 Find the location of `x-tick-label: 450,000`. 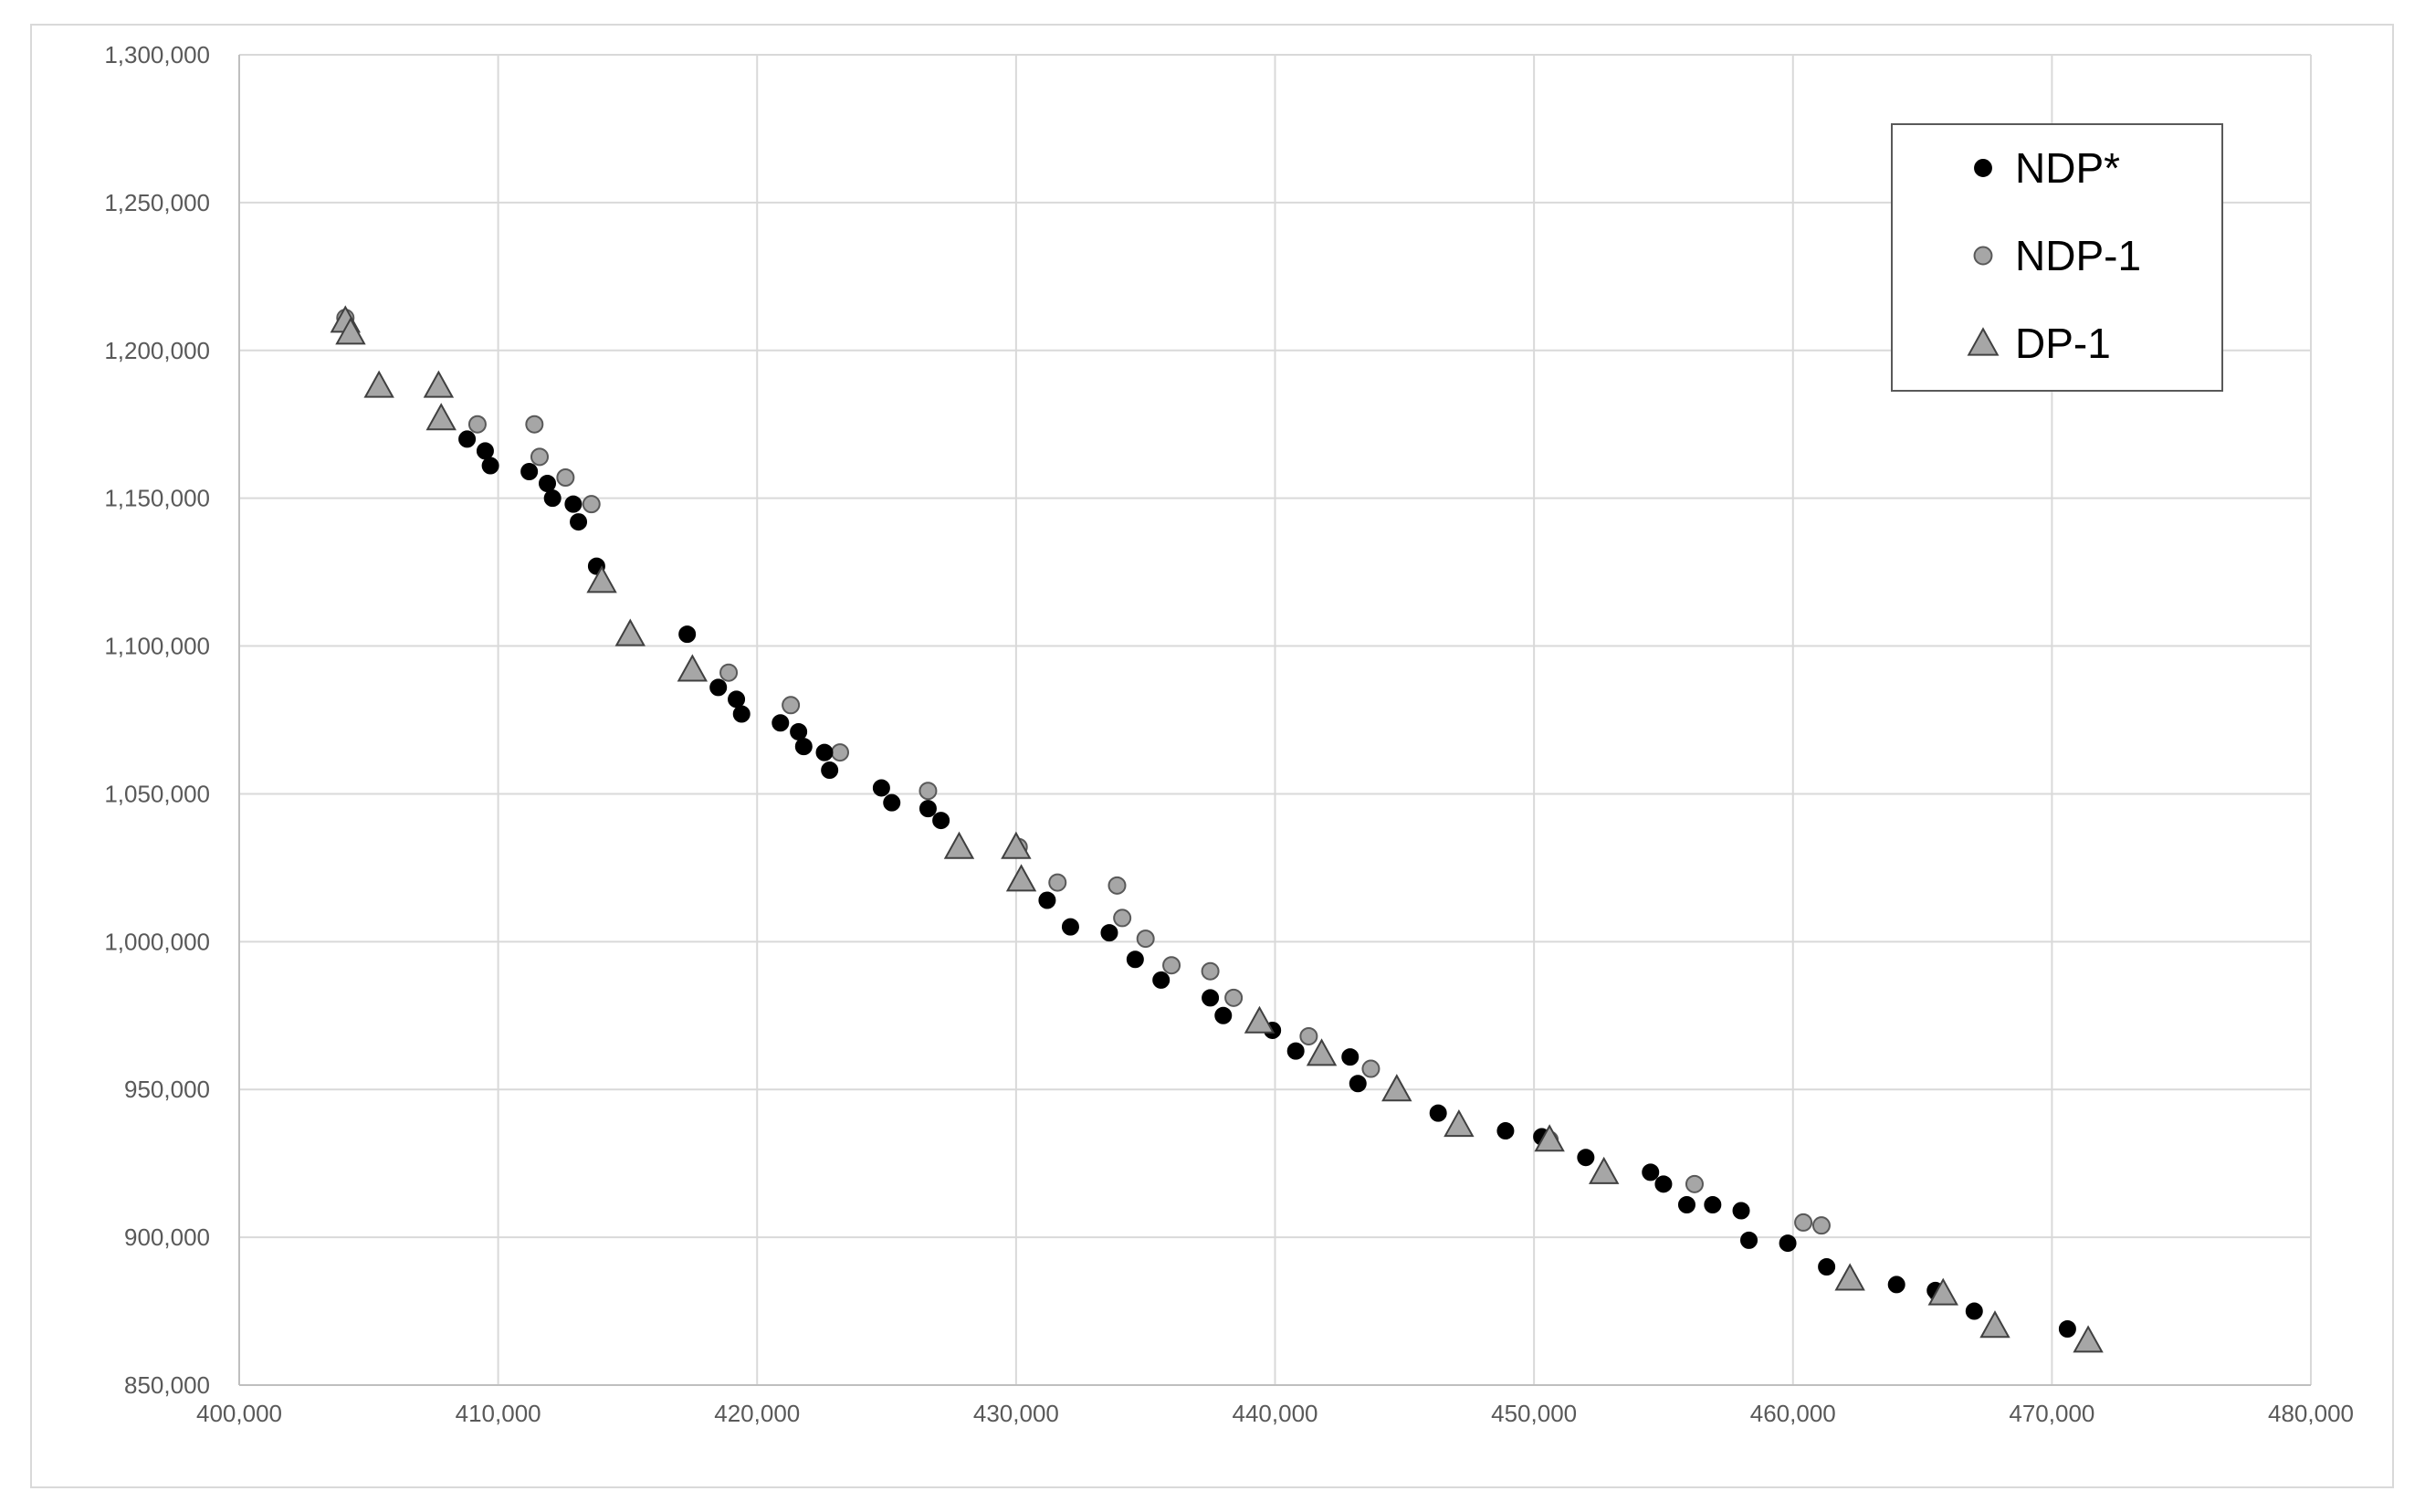

x-tick-label: 450,000 is located at coordinates (1534, 1413).